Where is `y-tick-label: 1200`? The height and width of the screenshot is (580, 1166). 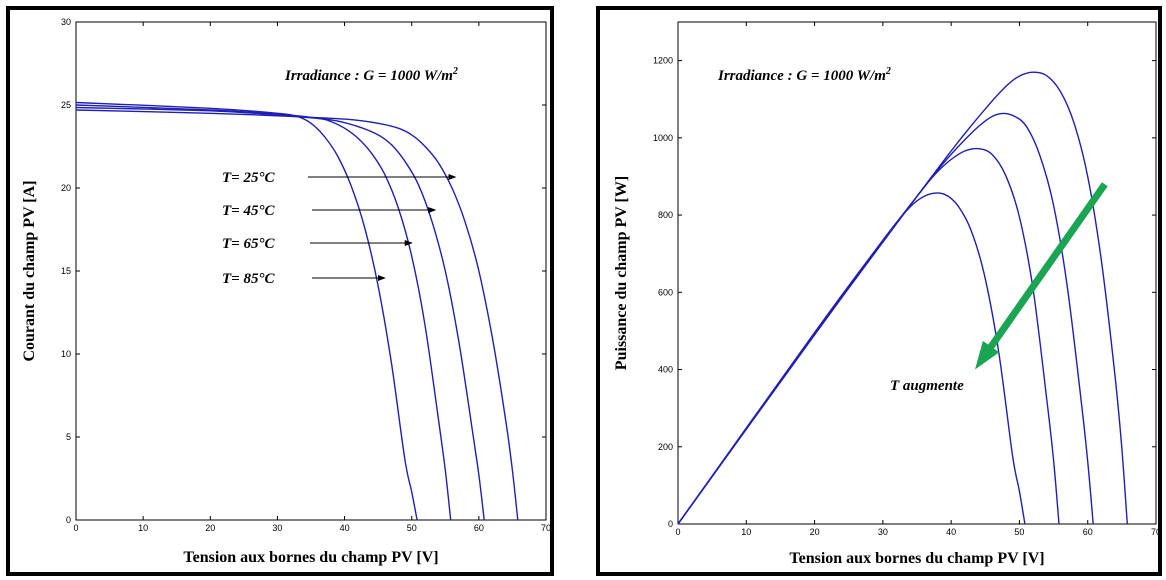
y-tick-label: 1200 is located at coordinates (663, 61).